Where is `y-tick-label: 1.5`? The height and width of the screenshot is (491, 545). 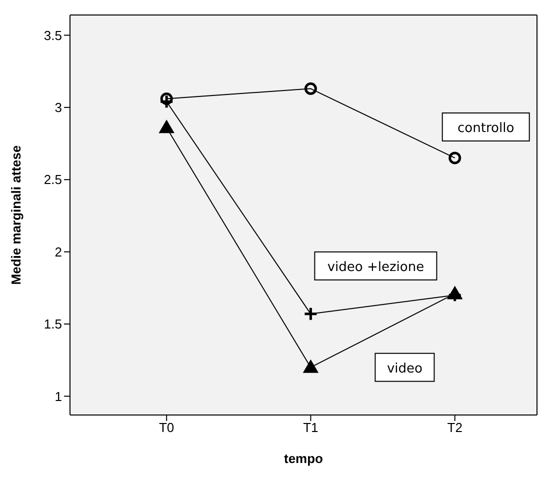
y-tick-label: 1.5 is located at coordinates (53, 324).